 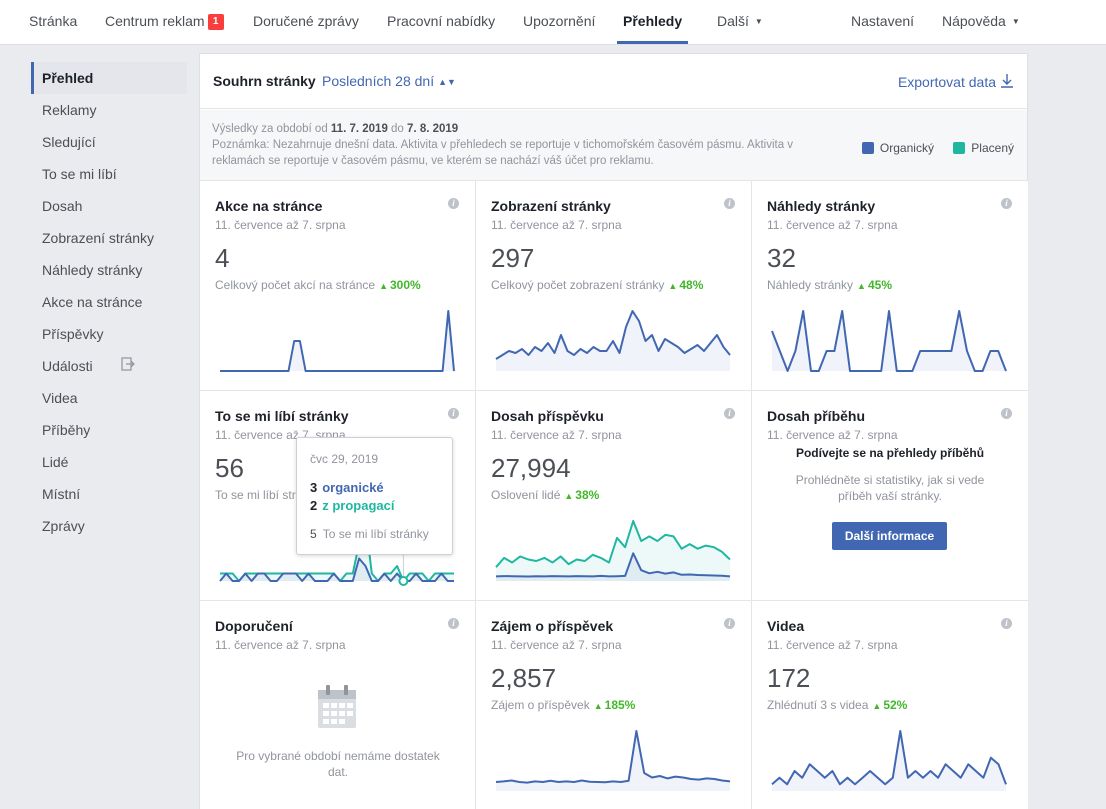 I want to click on export-data-link: Exportovat data, so click(x=956, y=81).